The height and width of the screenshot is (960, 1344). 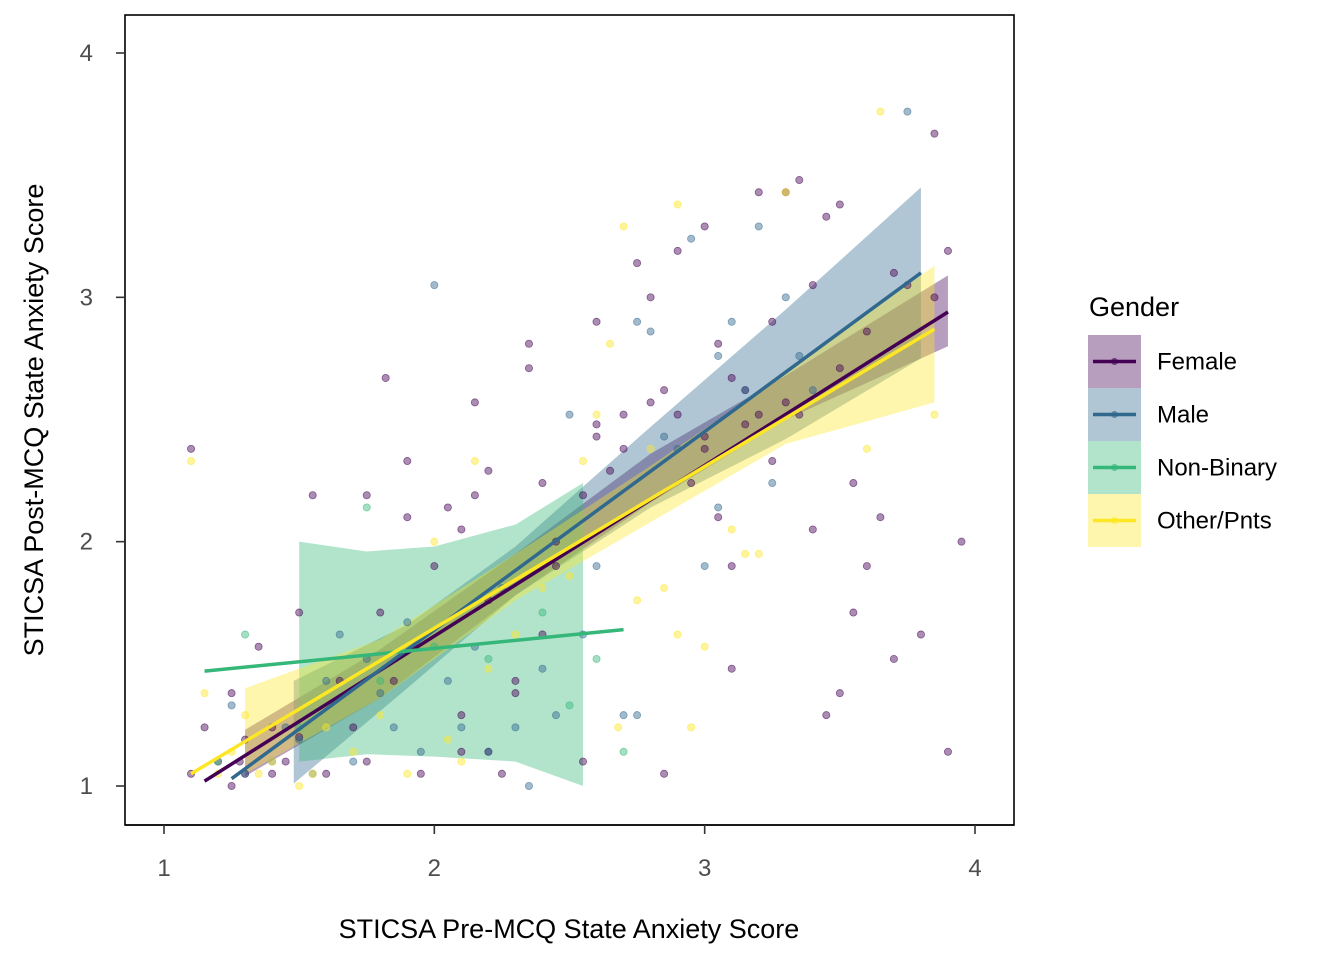 What do you see at coordinates (1182, 419) in the screenshot?
I see `legend: Gender Female Male Non-Binary Other/Pnts` at bounding box center [1182, 419].